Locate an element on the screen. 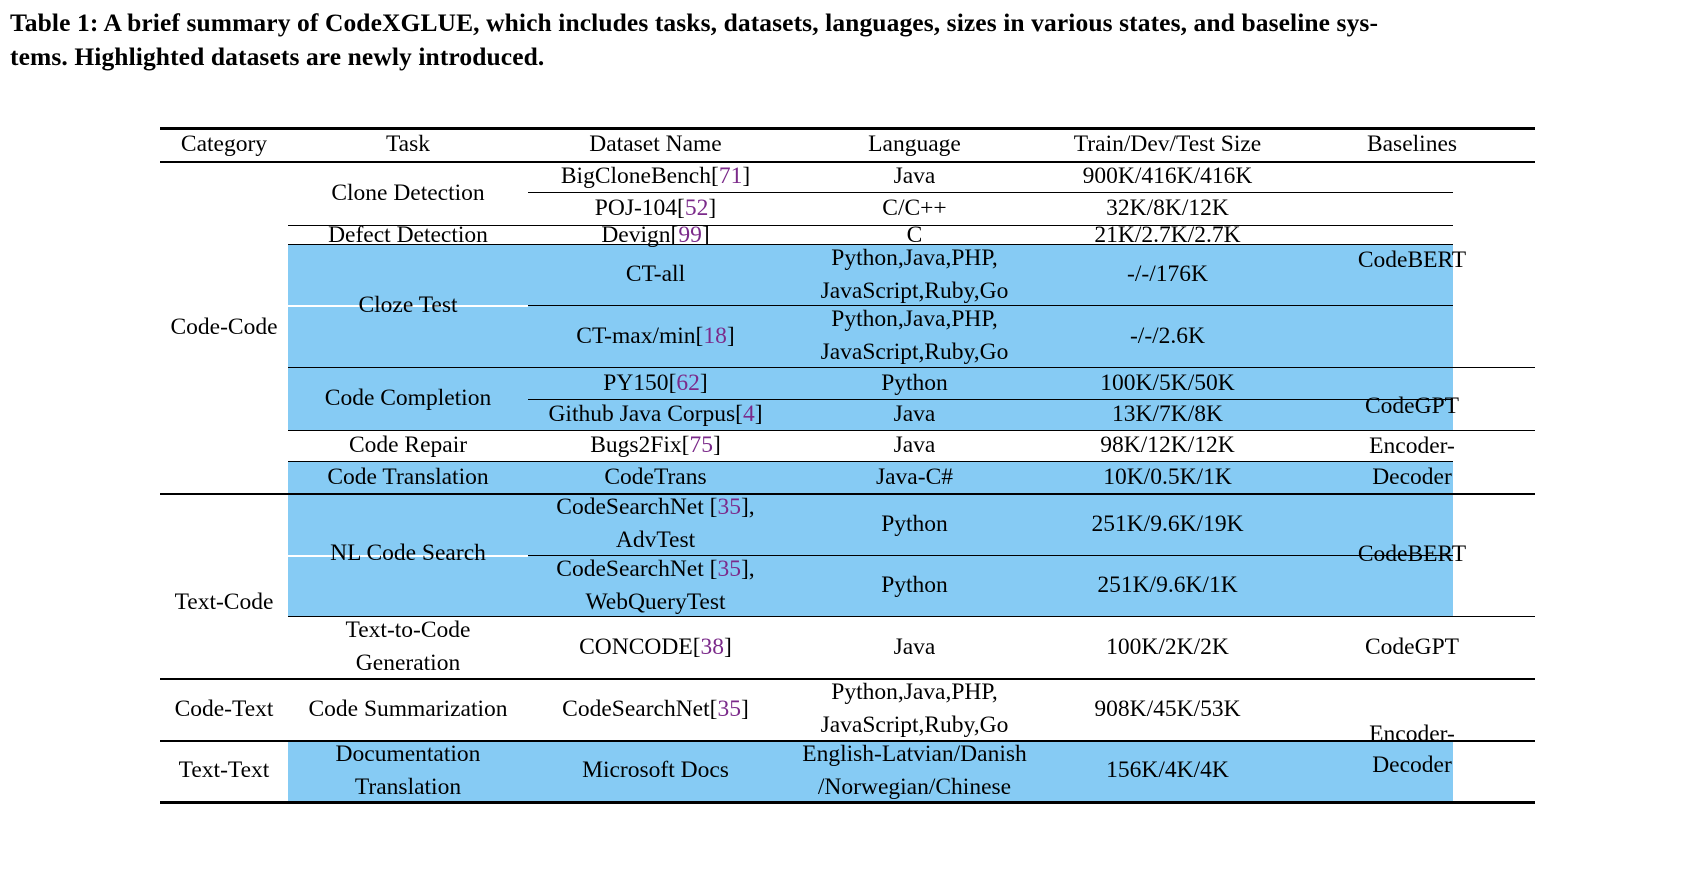  size: 251K/9.6K/19K is located at coordinates (1167, 523).